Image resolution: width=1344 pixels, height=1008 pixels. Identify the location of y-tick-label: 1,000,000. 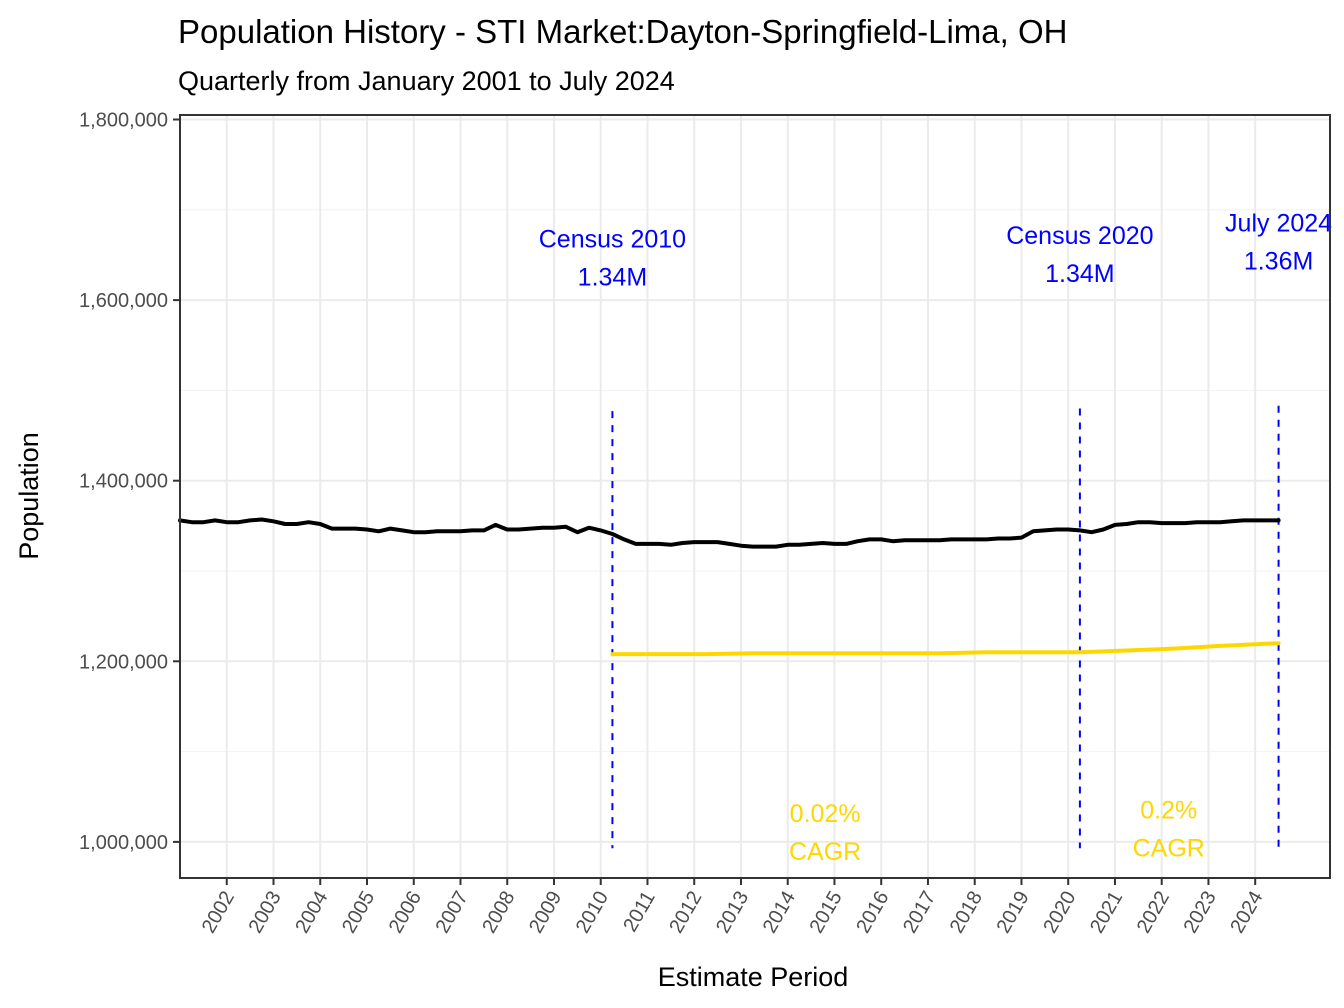
(123, 843).